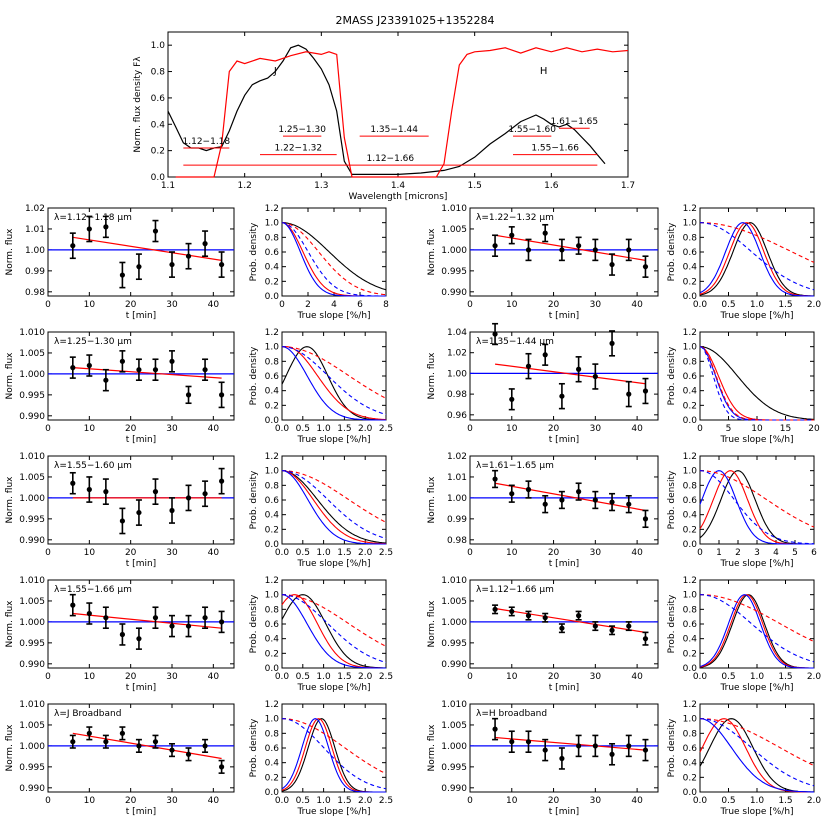 The height and width of the screenshot is (830, 830). I want to click on y-tick-label: 1.2, so click(690, 457).